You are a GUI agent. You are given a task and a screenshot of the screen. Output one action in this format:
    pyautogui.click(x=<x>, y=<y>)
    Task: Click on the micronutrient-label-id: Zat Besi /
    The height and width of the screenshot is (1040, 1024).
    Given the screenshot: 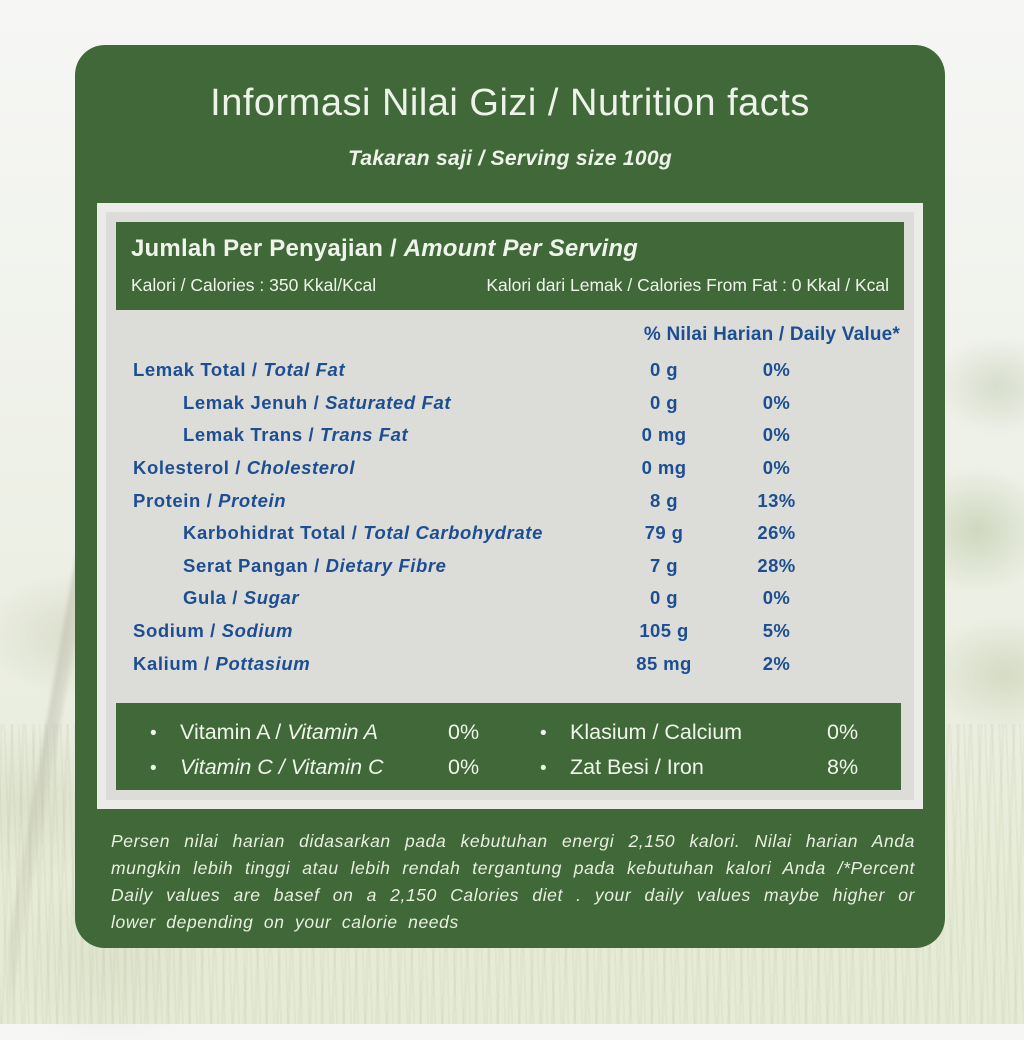 What is the action you would take?
    pyautogui.click(x=615, y=767)
    